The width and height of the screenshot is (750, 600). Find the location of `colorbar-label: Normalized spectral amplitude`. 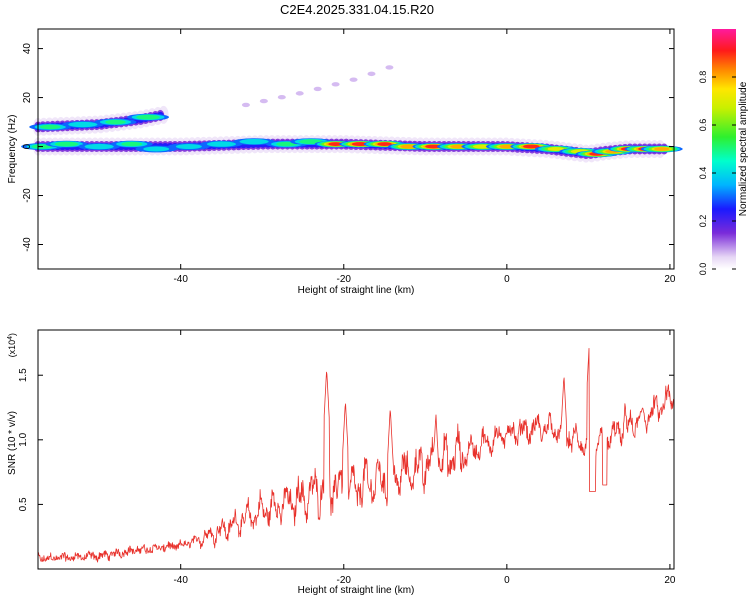

colorbar-label: Normalized spectral amplitude is located at coordinates (743, 148).